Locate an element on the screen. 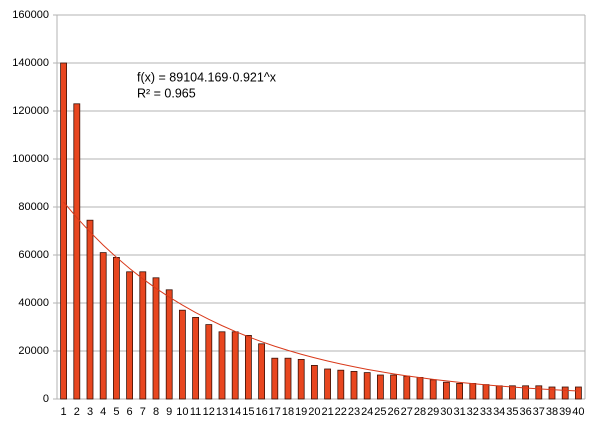  x-tick-label: 12 is located at coordinates (209, 412).